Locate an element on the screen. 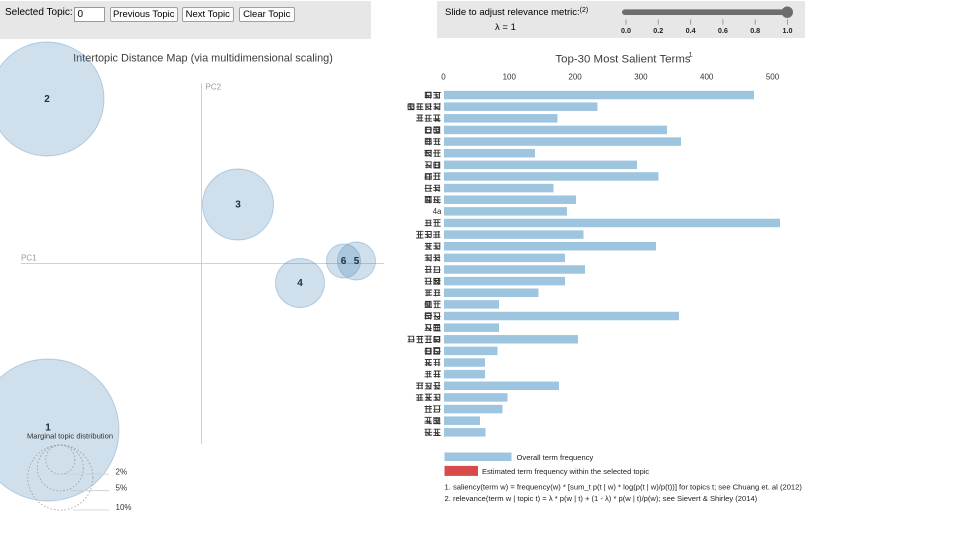 Image resolution: width=958 pixels, height=546 pixels. svg-text: 2 is located at coordinates (47, 99).